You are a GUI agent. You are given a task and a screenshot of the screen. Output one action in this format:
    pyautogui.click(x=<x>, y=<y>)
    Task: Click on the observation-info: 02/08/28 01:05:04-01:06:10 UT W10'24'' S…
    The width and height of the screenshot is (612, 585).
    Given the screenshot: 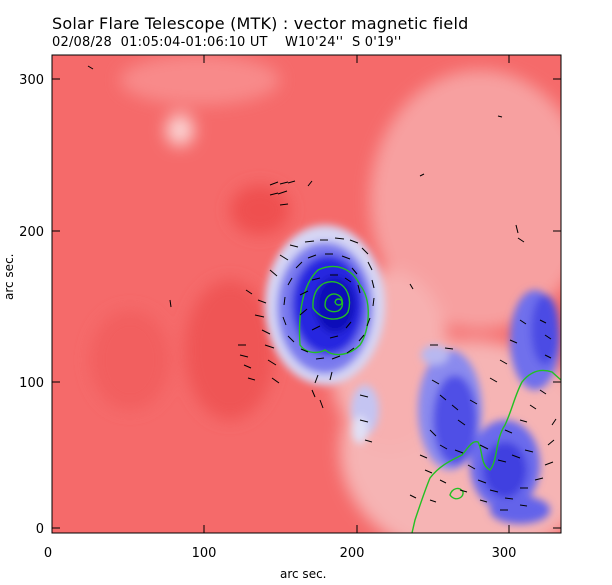 What is the action you would take?
    pyautogui.click(x=227, y=42)
    